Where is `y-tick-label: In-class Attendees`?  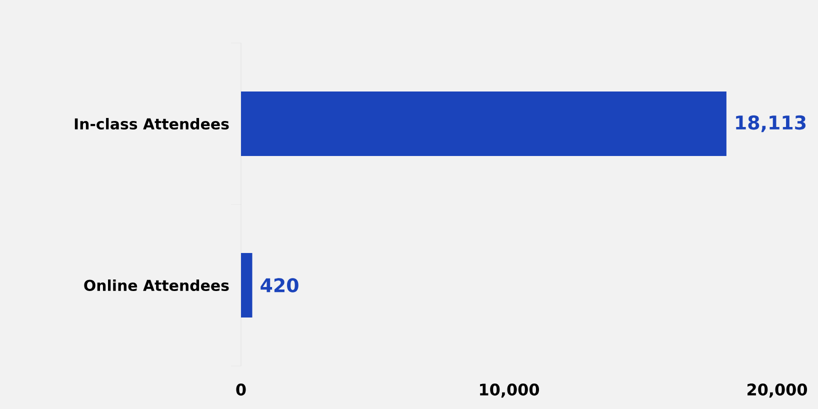
y-tick-label: In-class Attendees is located at coordinates (151, 124).